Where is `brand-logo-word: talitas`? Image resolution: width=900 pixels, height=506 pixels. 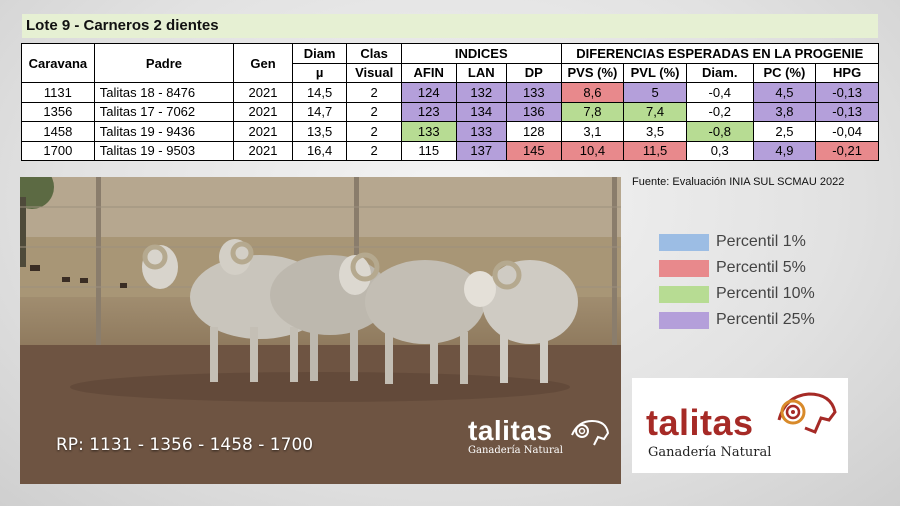 brand-logo-word: talitas is located at coordinates (700, 422).